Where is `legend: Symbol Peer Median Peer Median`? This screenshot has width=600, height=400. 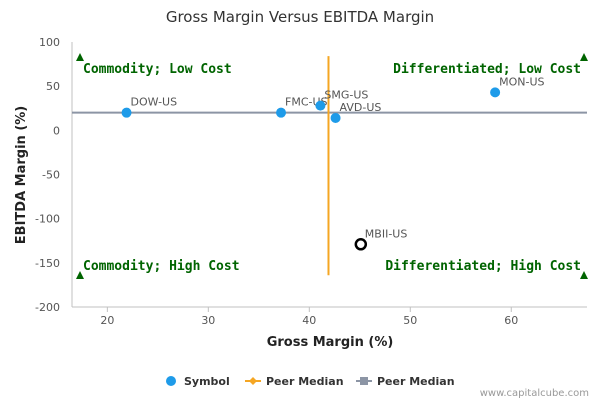 legend: Symbol Peer Median Peer Median is located at coordinates (310, 381).